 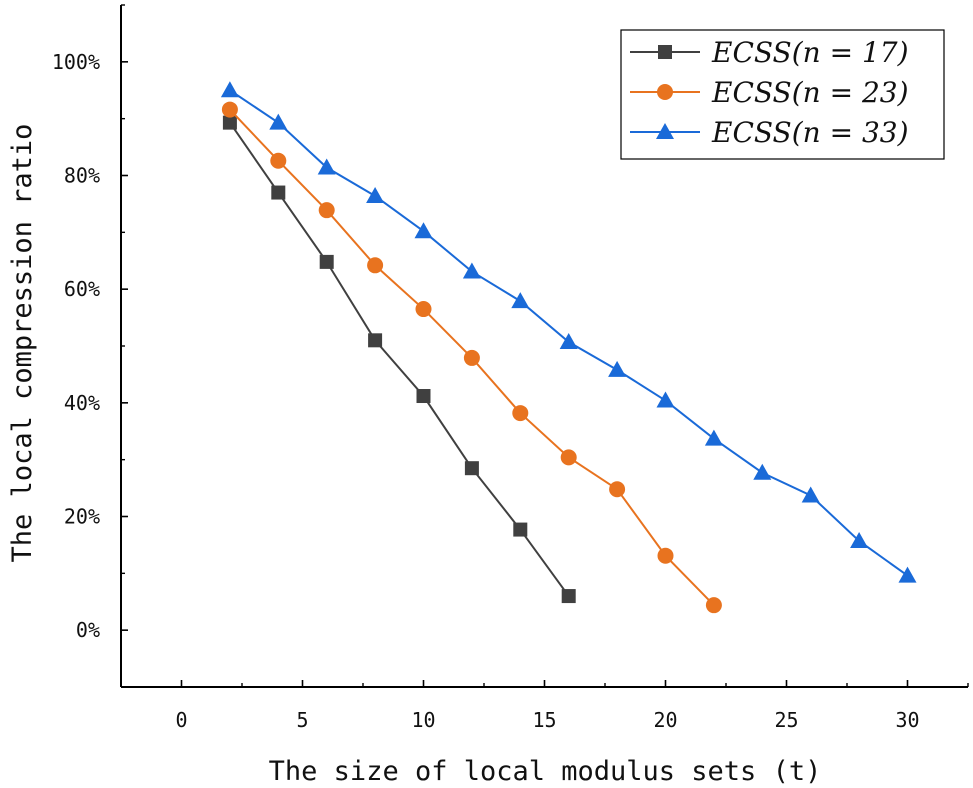 I want to click on x-tick-label: 30, so click(x=907, y=720).